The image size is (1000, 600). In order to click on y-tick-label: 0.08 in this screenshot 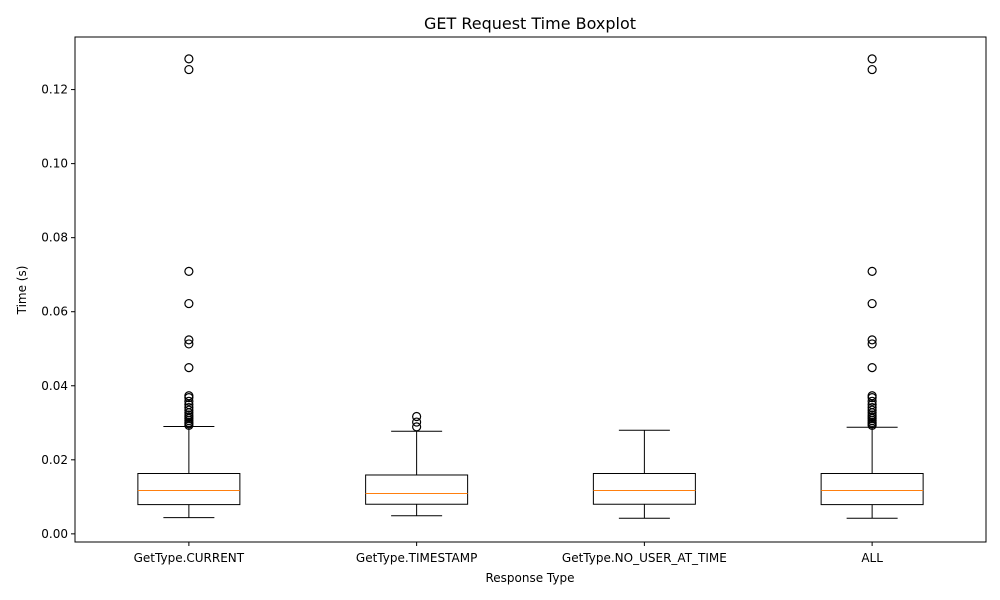, I will do `click(54, 238)`.